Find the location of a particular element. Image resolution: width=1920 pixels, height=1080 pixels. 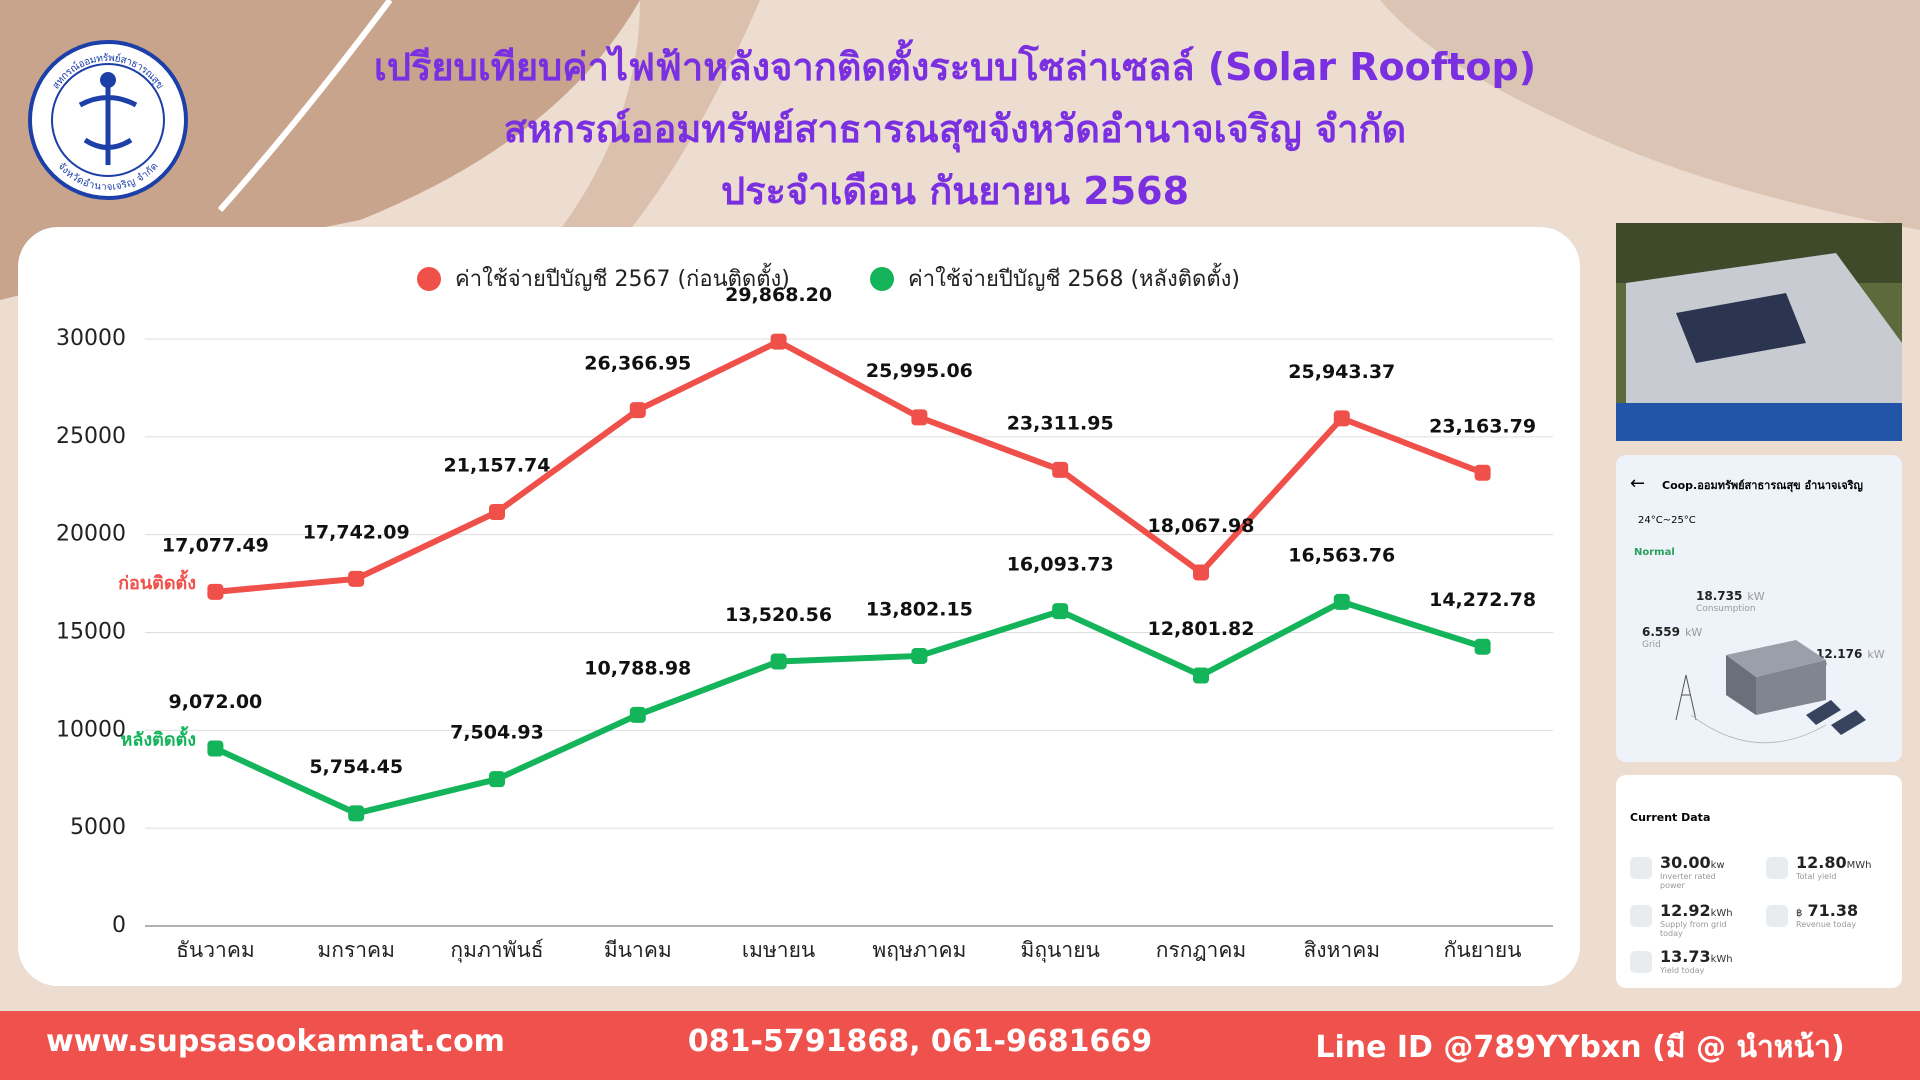

value-label: 26,366.95 is located at coordinates (637, 364).